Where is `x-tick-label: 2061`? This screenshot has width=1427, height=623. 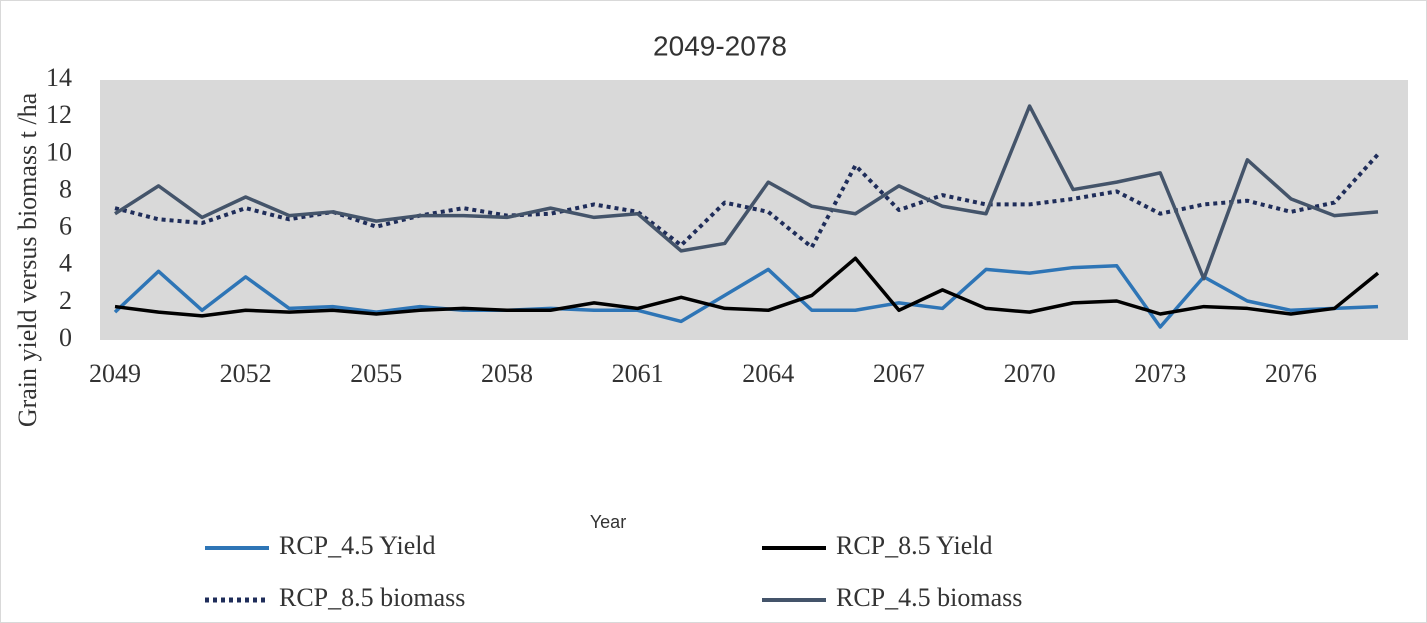
x-tick-label: 2061 is located at coordinates (638, 373).